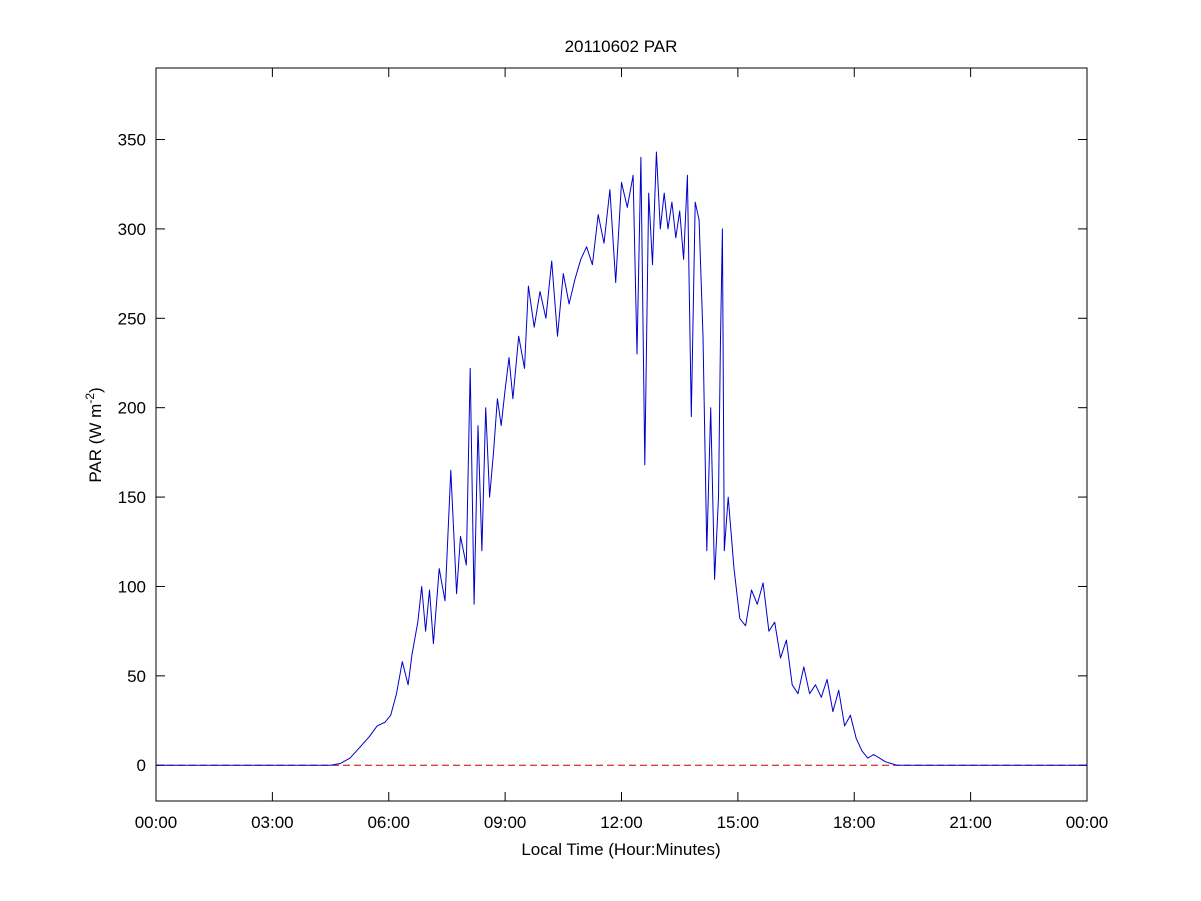 The image size is (1201, 901). Describe the element at coordinates (141, 765) in the screenshot. I see `y-tick-label: 0` at that location.